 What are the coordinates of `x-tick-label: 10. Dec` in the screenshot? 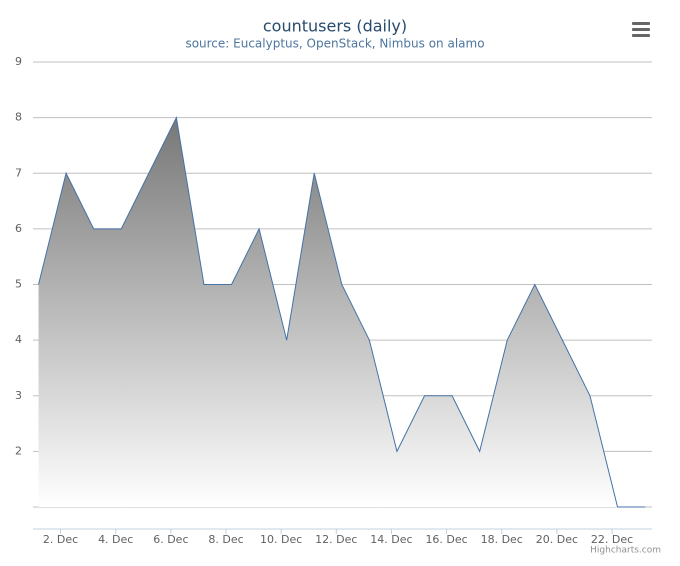 It's located at (281, 539).